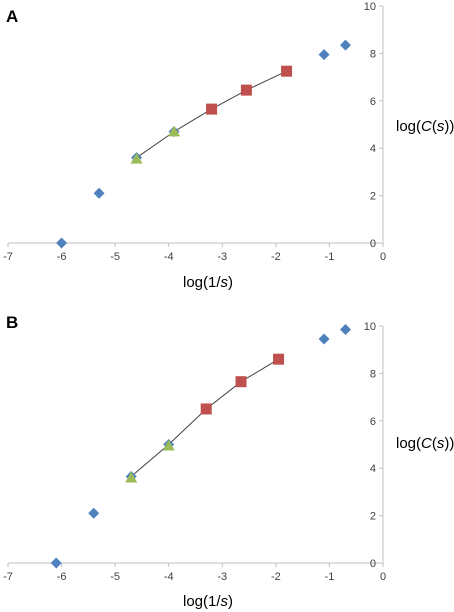  Describe the element at coordinates (12, 16) in the screenshot. I see `panel-label: A` at that location.